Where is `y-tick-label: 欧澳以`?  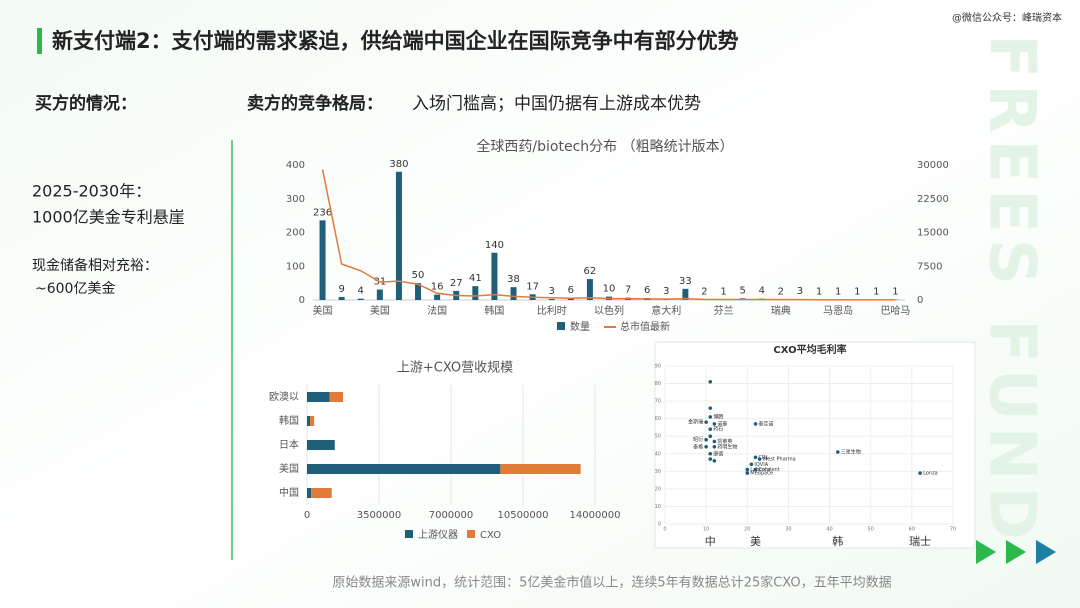 y-tick-label: 欧澳以 is located at coordinates (284, 396).